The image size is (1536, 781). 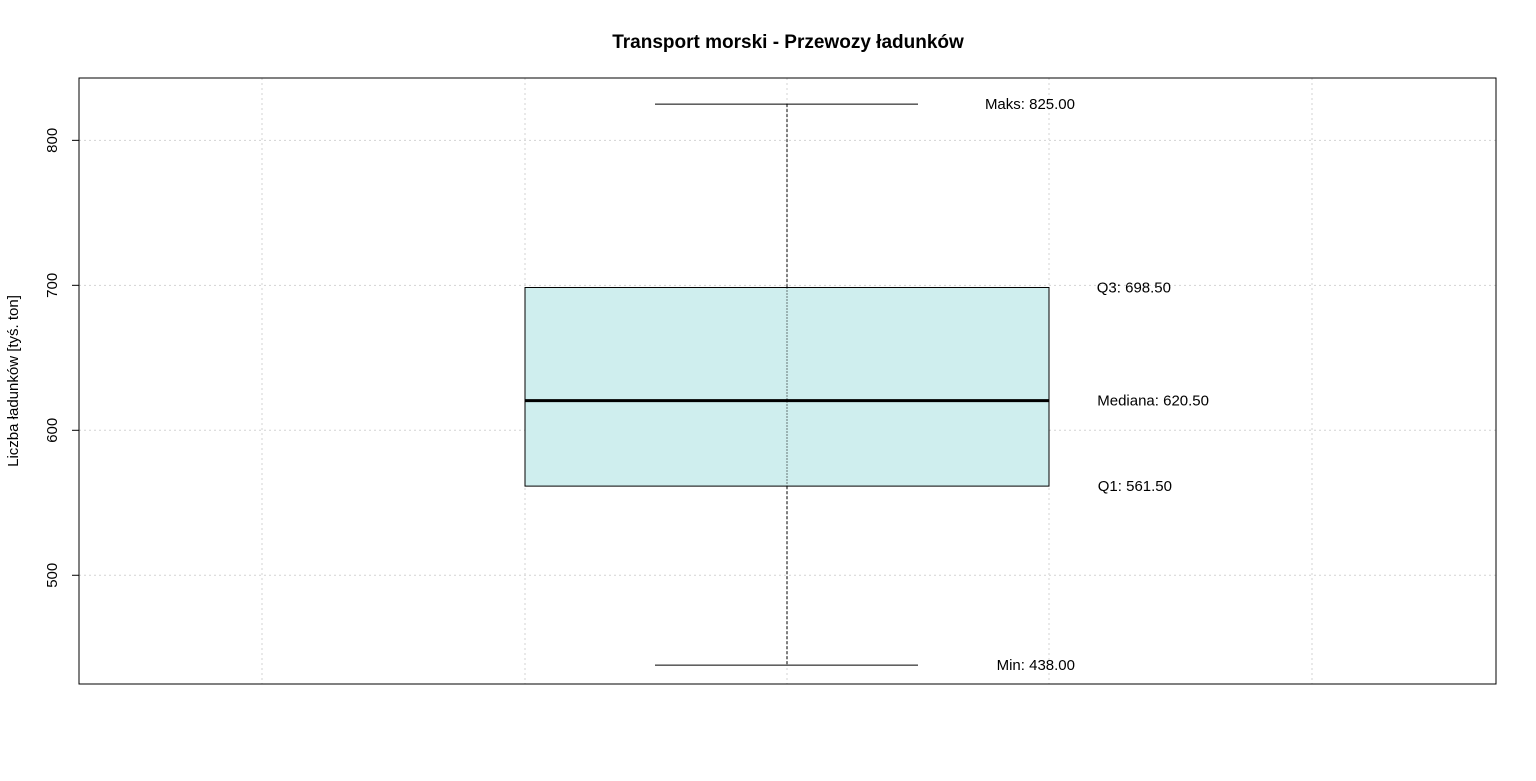 I want to click on chart-title: Transport morski - Przewozy ładunków, so click(x=788, y=42).